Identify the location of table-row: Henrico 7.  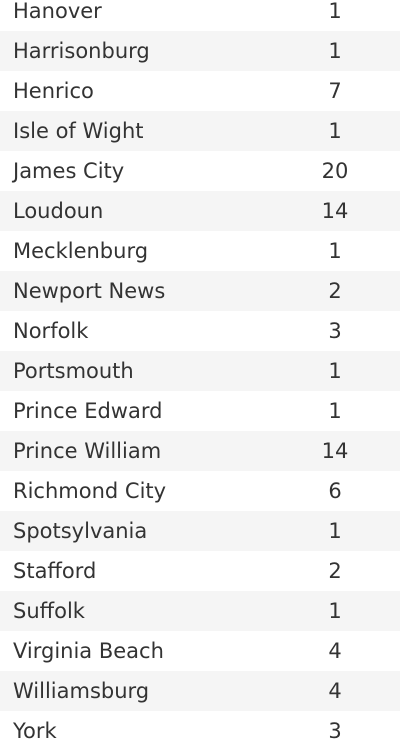
(200, 91).